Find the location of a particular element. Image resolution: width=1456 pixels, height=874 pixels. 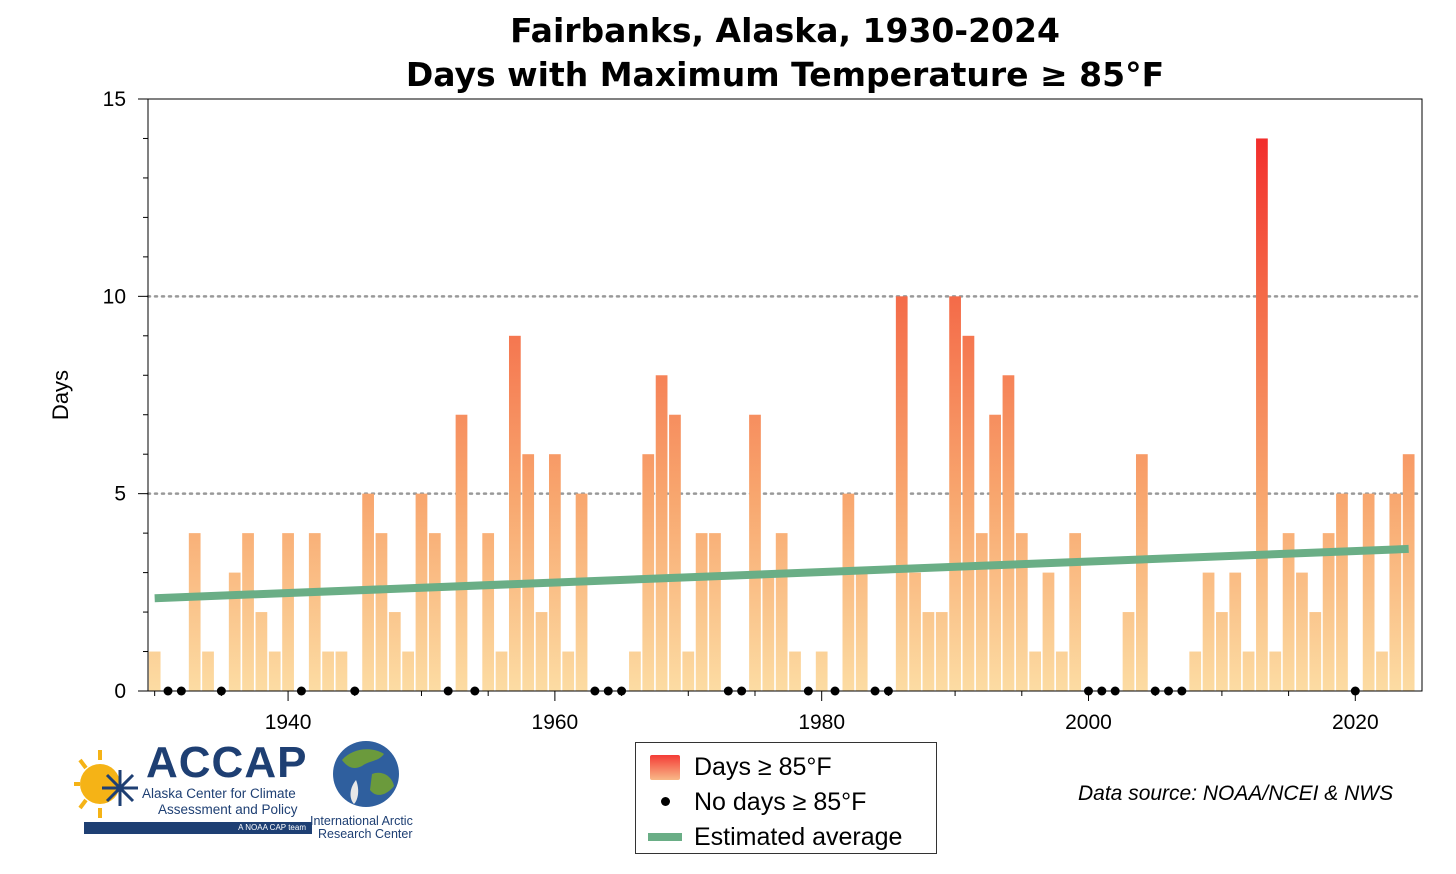

x-axis: 1940 1960 1980 2000 2020 is located at coordinates (766, 712).